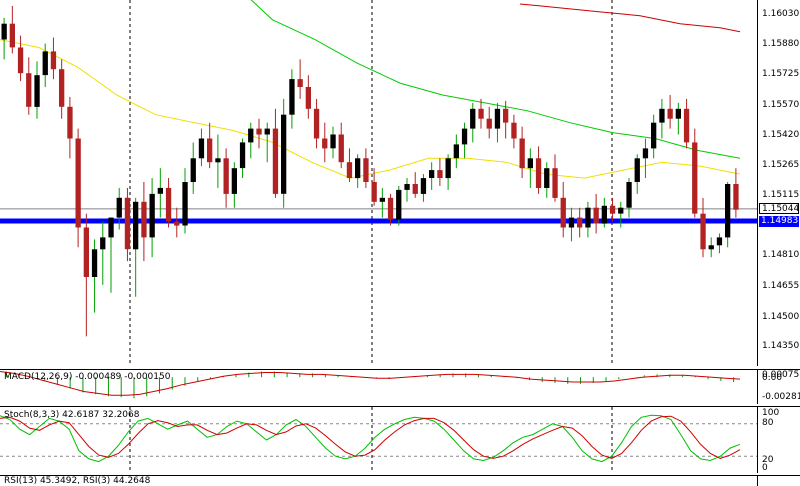 The image size is (800, 486). I want to click on price-tick-label: 1.14655, so click(781, 285).